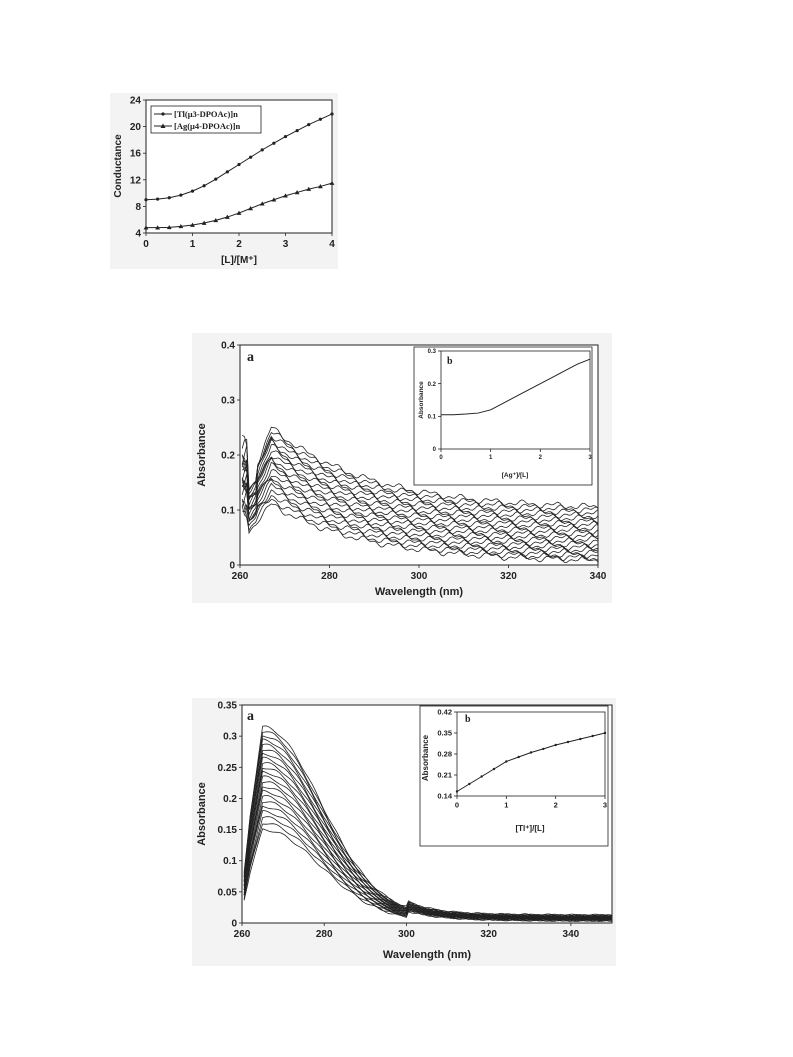 The image size is (793, 1057). What do you see at coordinates (136, 180) in the screenshot?
I see `y-tick-label: 12` at bounding box center [136, 180].